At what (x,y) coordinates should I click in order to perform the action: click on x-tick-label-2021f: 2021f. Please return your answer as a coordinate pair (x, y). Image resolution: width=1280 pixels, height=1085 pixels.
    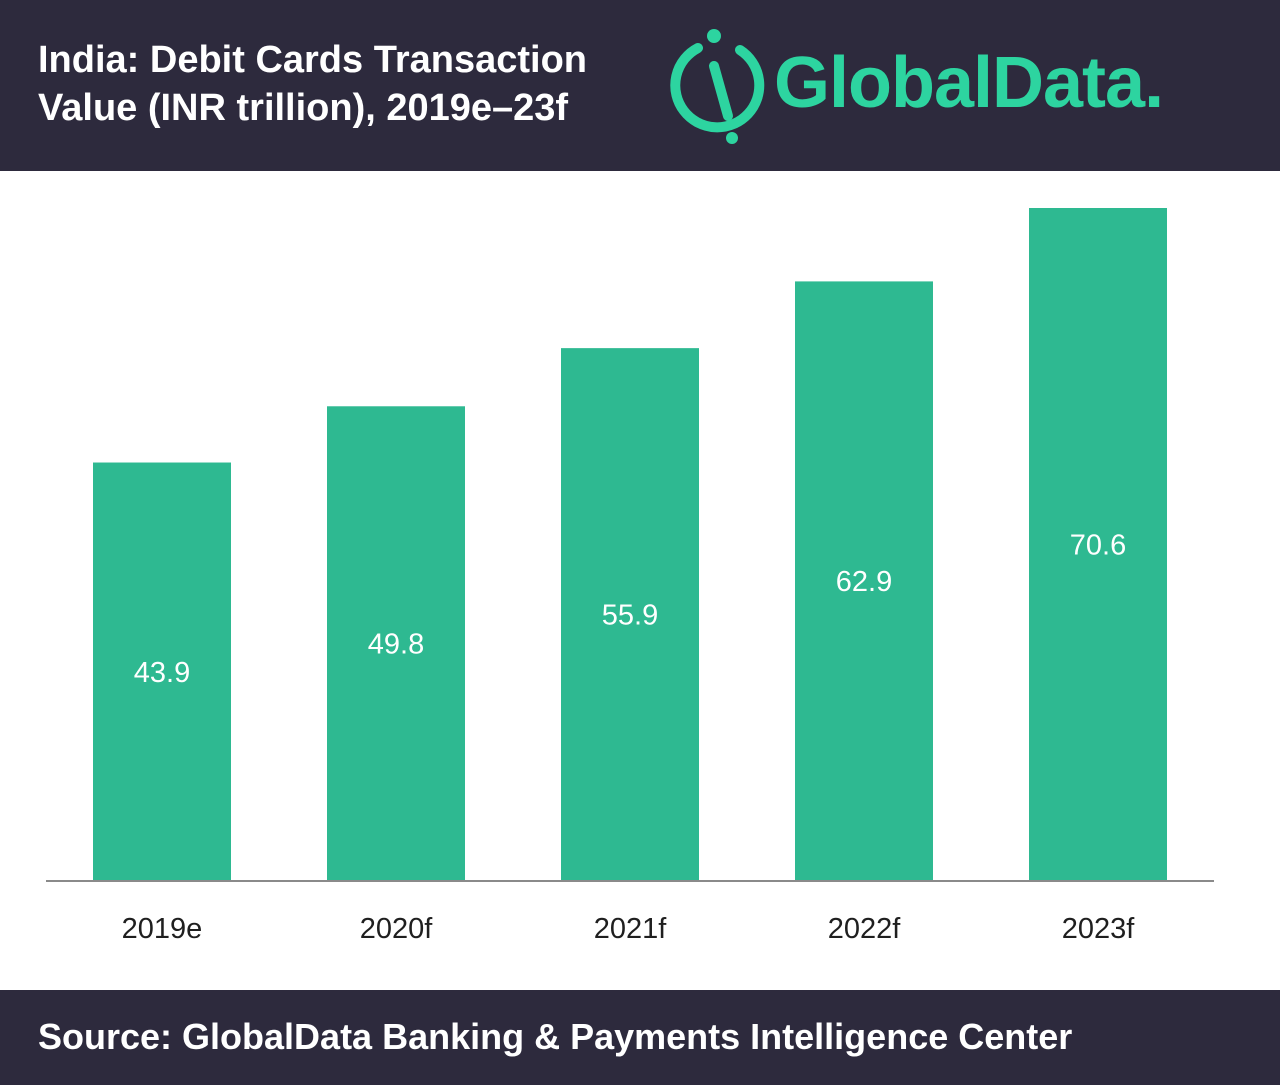
    Looking at the image, I should click on (631, 929).